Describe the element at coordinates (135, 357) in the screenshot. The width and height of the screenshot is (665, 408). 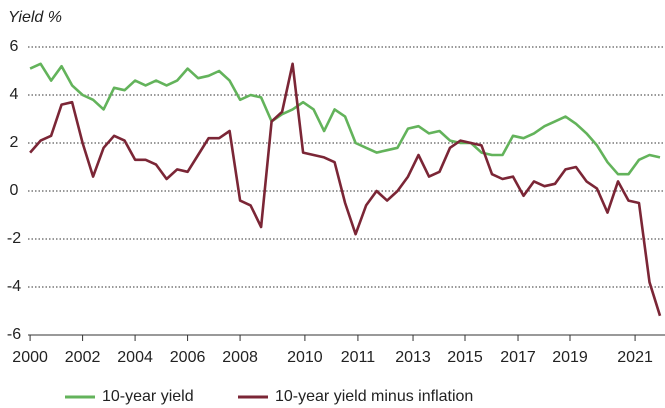
I see `x-tick-label: 2004` at that location.